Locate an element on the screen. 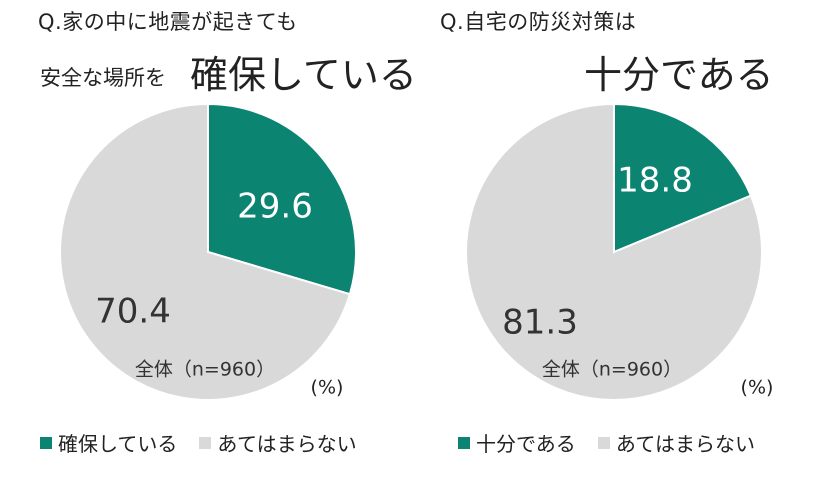 The image size is (838, 496). legend-item: 十分である is located at coordinates (517, 442).